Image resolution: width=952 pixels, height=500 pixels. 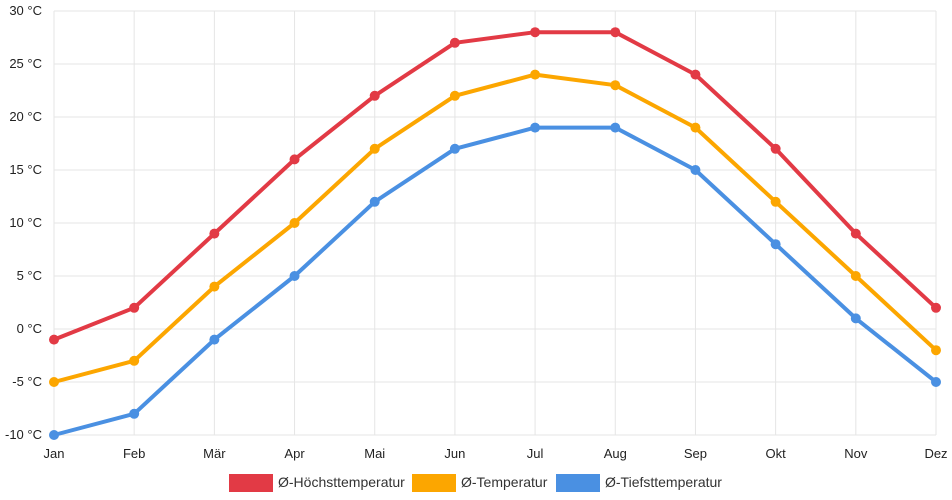 What do you see at coordinates (776, 453) in the screenshot?
I see `x-tick-label: Okt` at bounding box center [776, 453].